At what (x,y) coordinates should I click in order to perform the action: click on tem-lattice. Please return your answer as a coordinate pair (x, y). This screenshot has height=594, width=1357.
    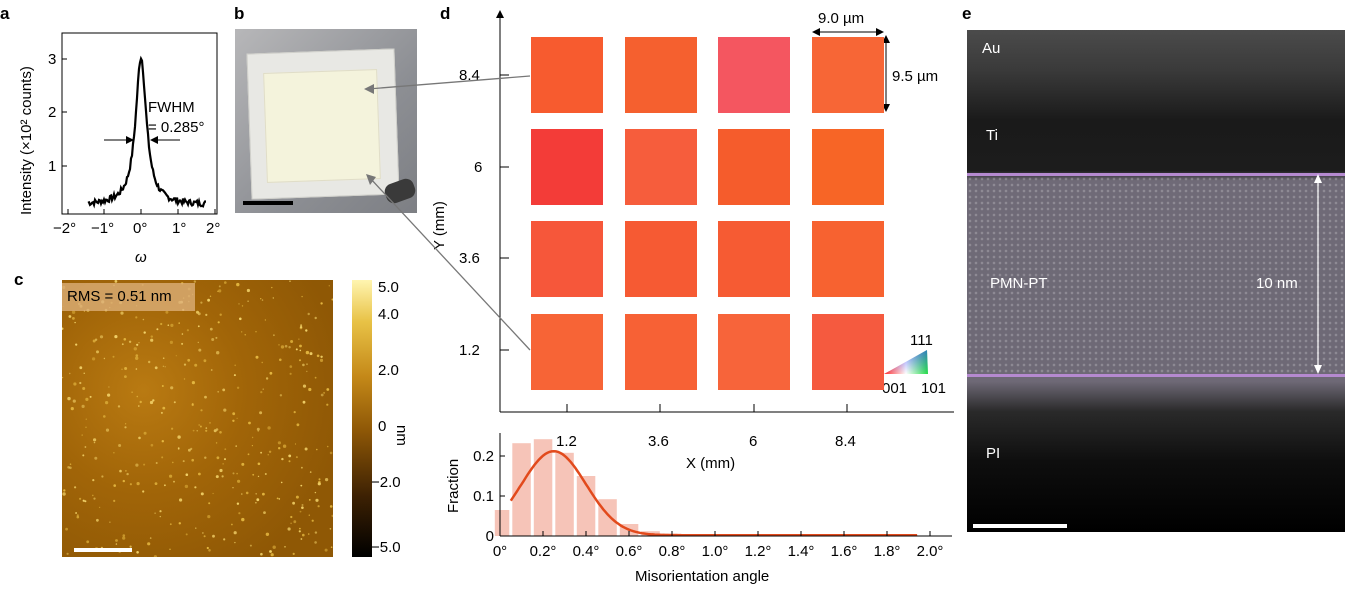
    Looking at the image, I should click on (1156, 276).